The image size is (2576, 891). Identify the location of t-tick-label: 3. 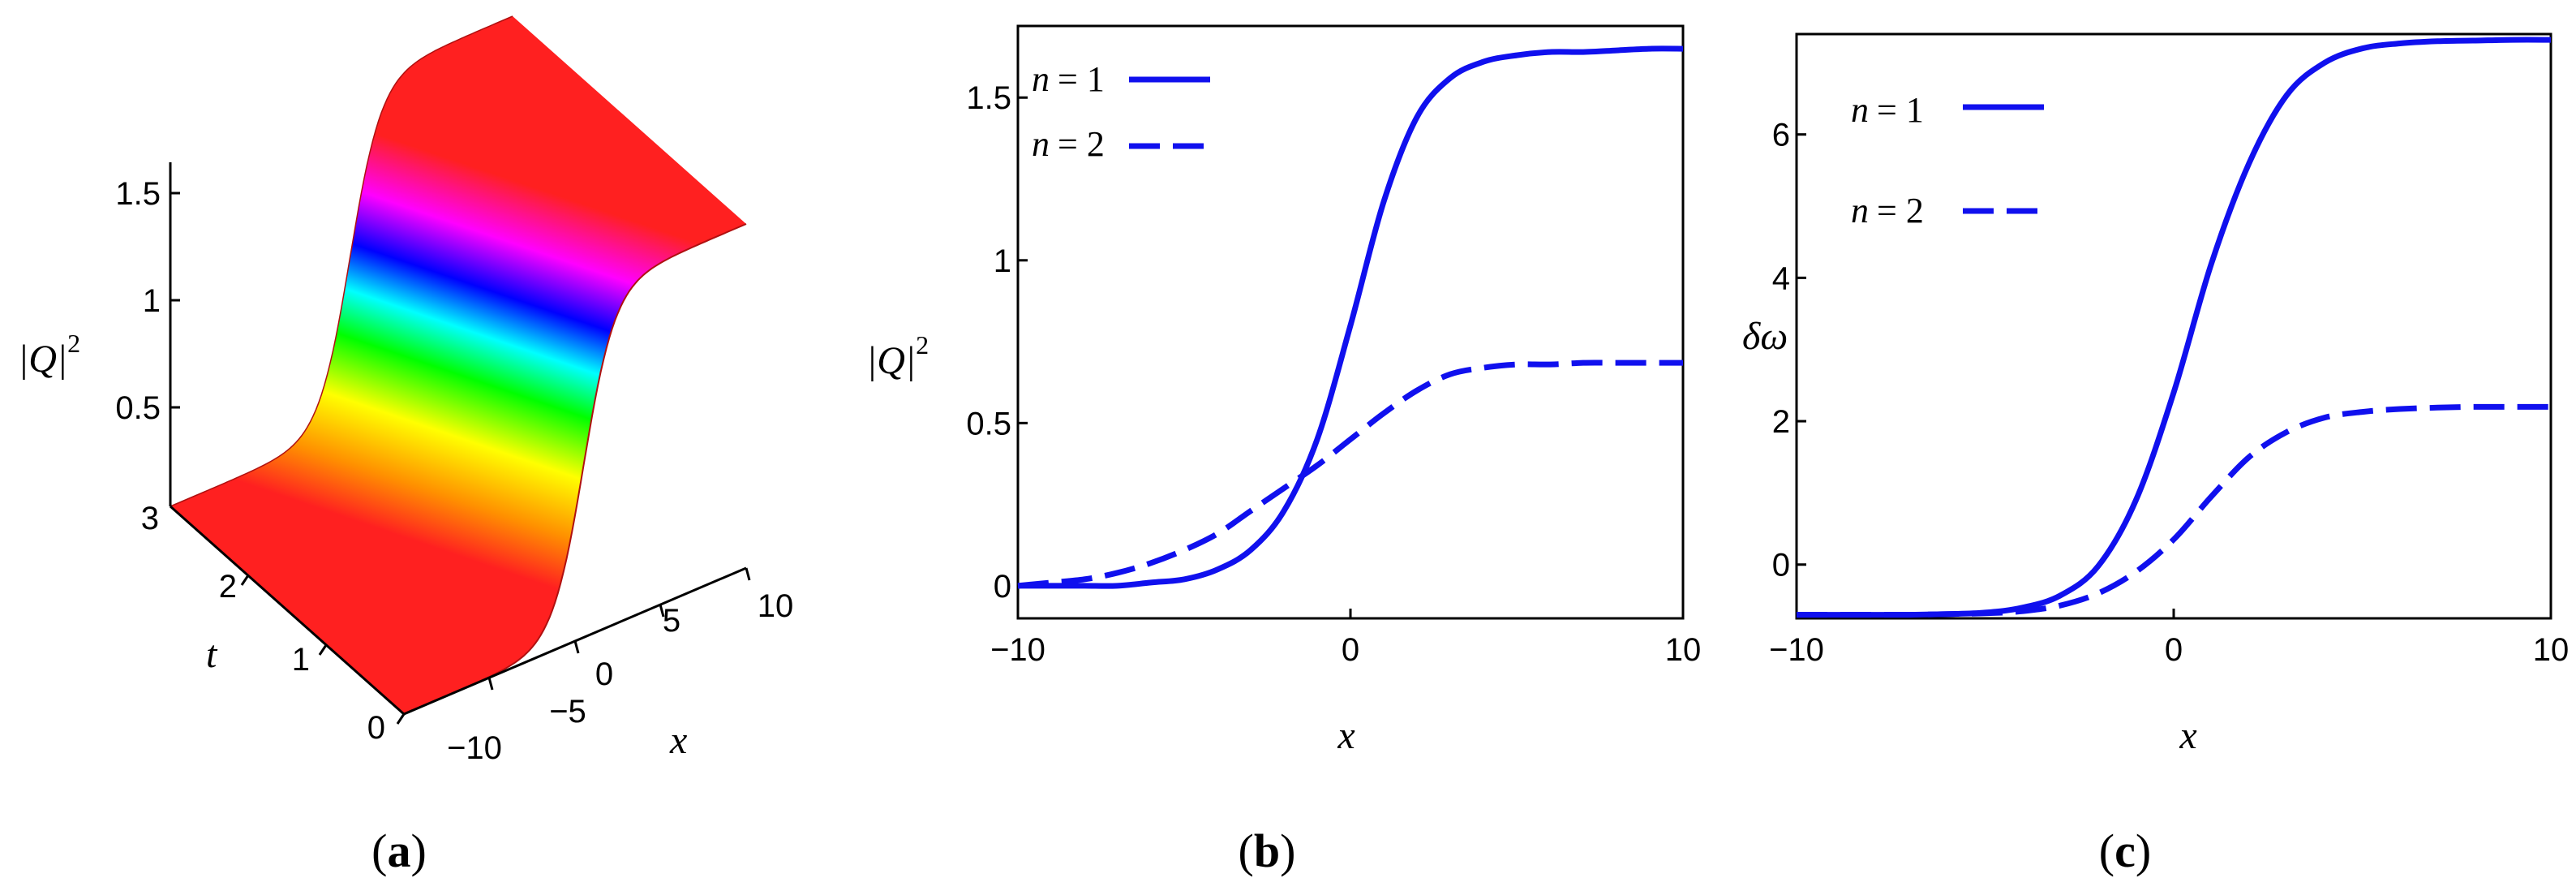
(150, 518).